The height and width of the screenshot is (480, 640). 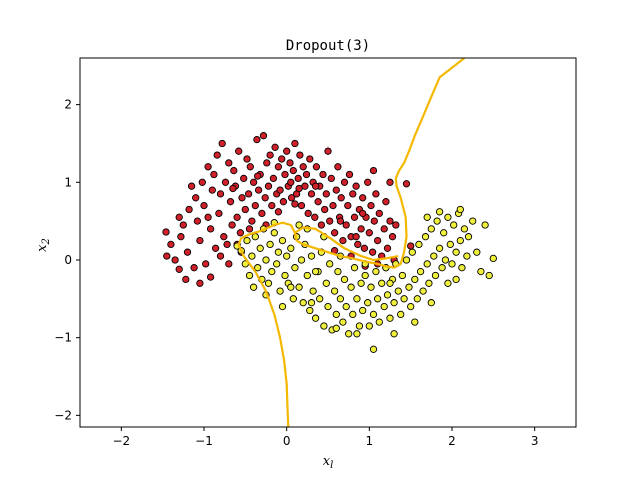 What do you see at coordinates (328, 462) in the screenshot?
I see `x-axis-label: xl` at bounding box center [328, 462].